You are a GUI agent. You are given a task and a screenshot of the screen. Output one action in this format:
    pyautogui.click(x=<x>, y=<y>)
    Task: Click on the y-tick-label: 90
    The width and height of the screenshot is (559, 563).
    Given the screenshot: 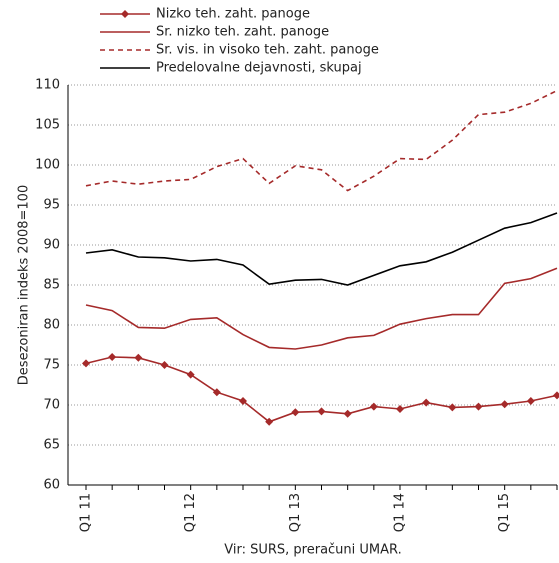 What is the action you would take?
    pyautogui.click(x=51, y=245)
    